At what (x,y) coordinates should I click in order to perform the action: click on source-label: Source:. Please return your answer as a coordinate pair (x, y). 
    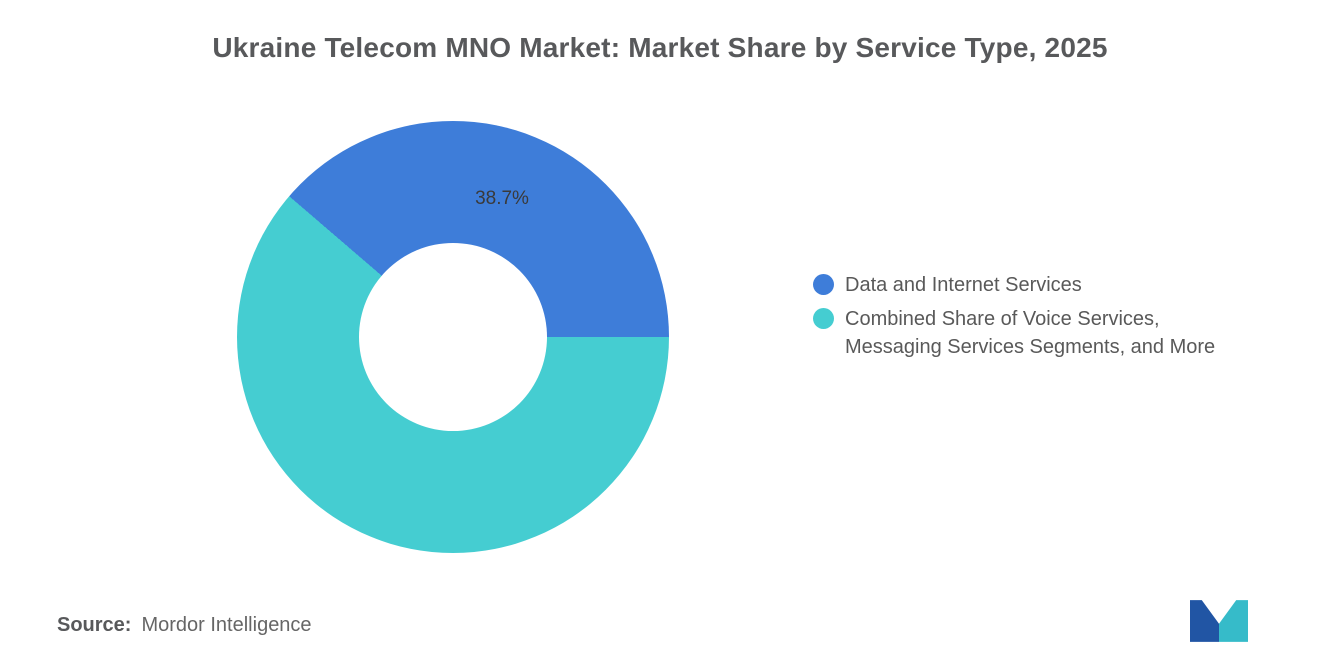
    Looking at the image, I should click on (94, 625).